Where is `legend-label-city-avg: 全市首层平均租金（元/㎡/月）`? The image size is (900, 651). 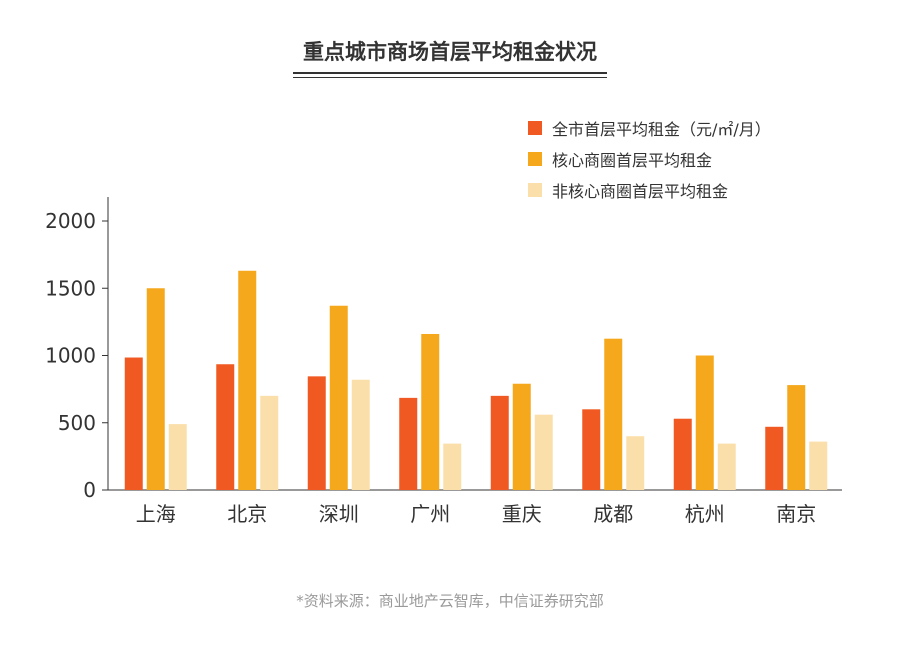 legend-label-city-avg: 全市首层平均租金（元/㎡/月） is located at coordinates (661, 129).